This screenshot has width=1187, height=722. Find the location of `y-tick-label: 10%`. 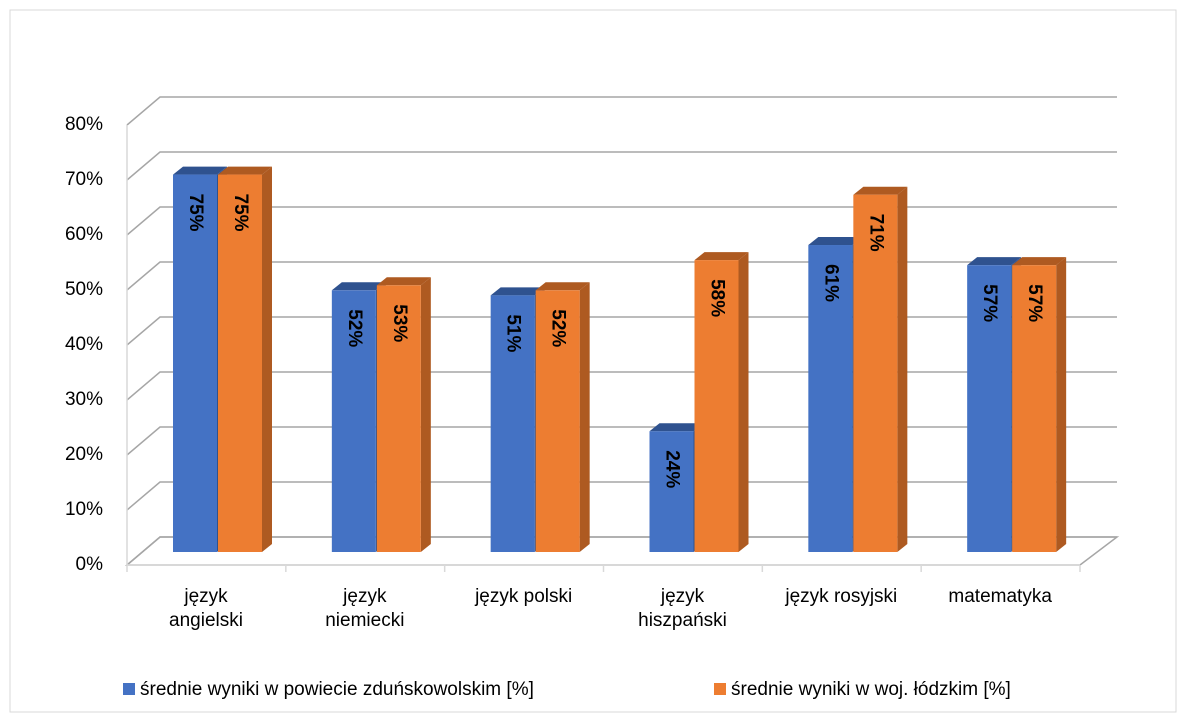

y-tick-label: 10% is located at coordinates (84, 509).